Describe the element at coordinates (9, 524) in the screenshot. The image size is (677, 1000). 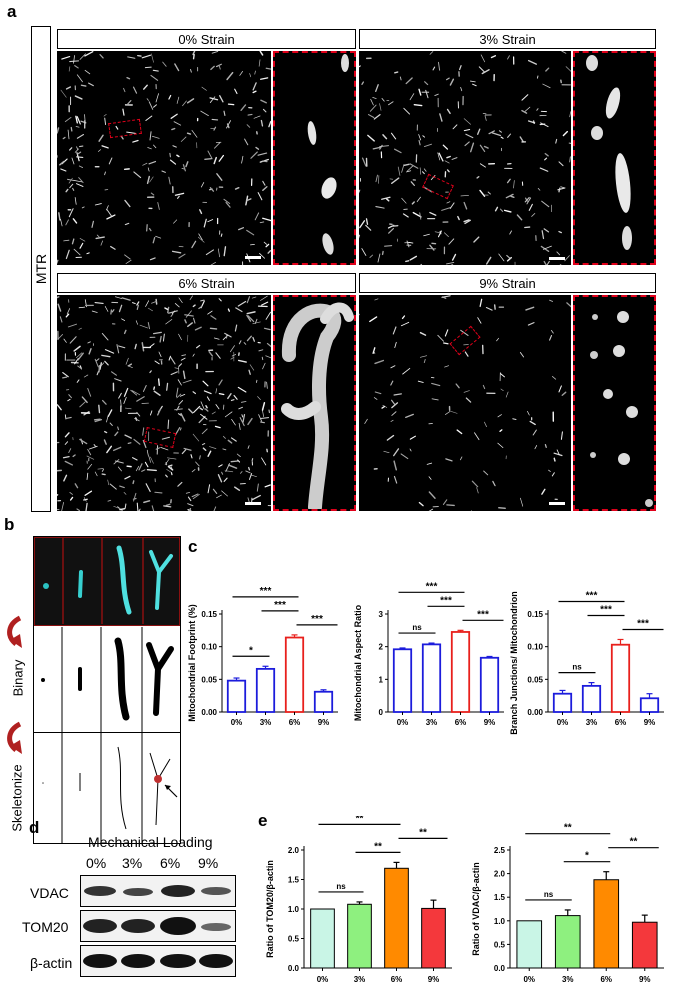
I see `panel-label-b: b` at that location.